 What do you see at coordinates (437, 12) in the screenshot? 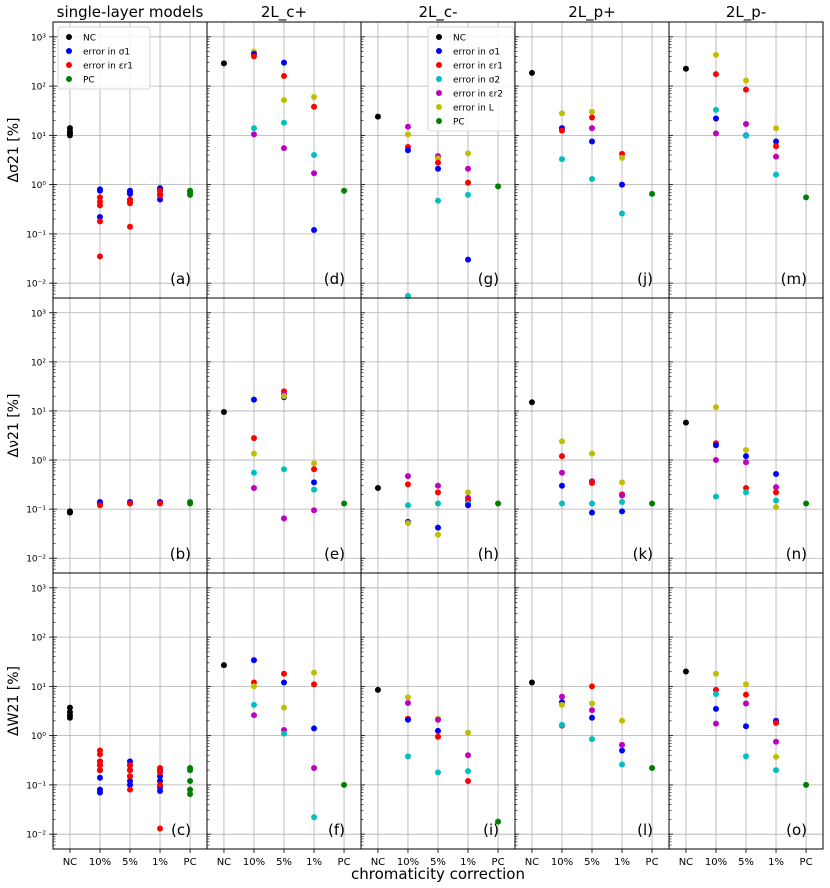
I see `column-title: 2L_c-` at bounding box center [437, 12].